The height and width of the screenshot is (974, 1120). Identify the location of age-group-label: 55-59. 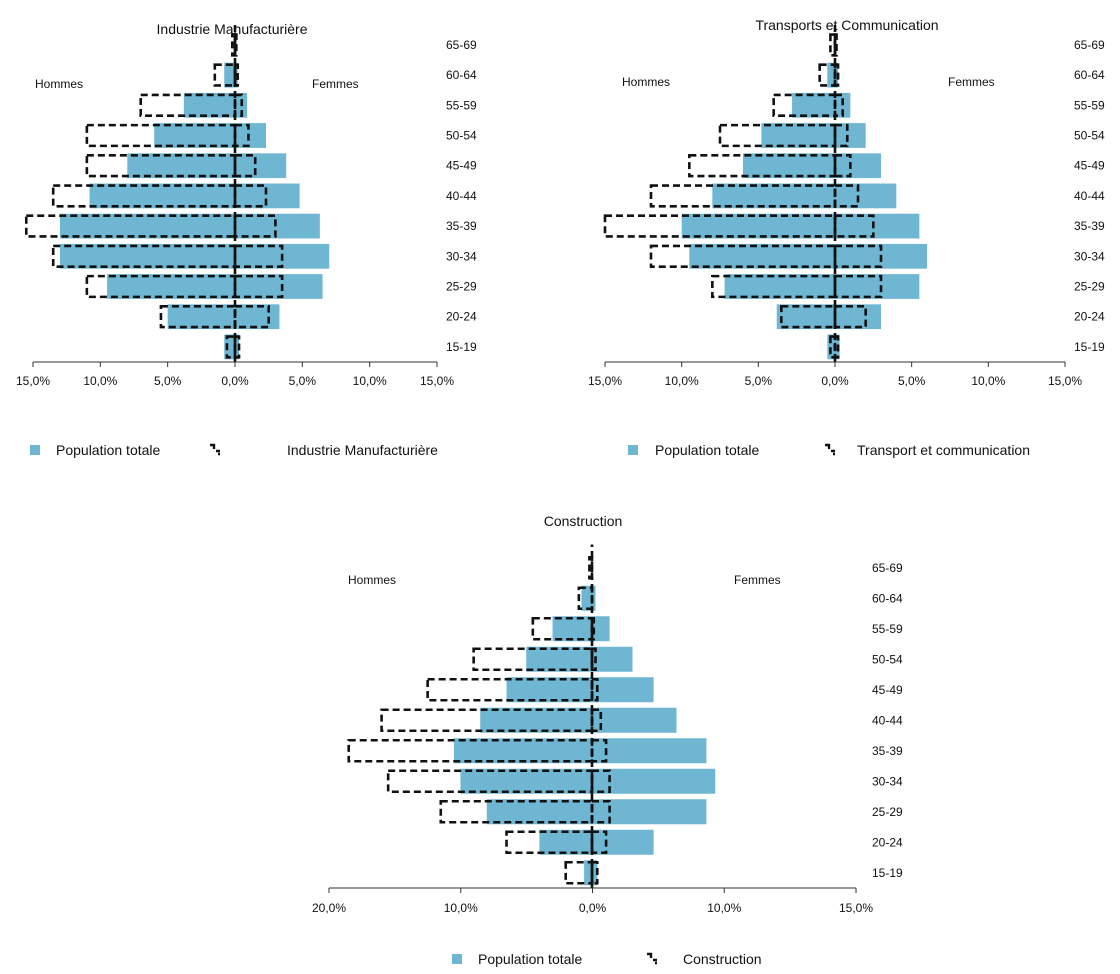
(461, 105).